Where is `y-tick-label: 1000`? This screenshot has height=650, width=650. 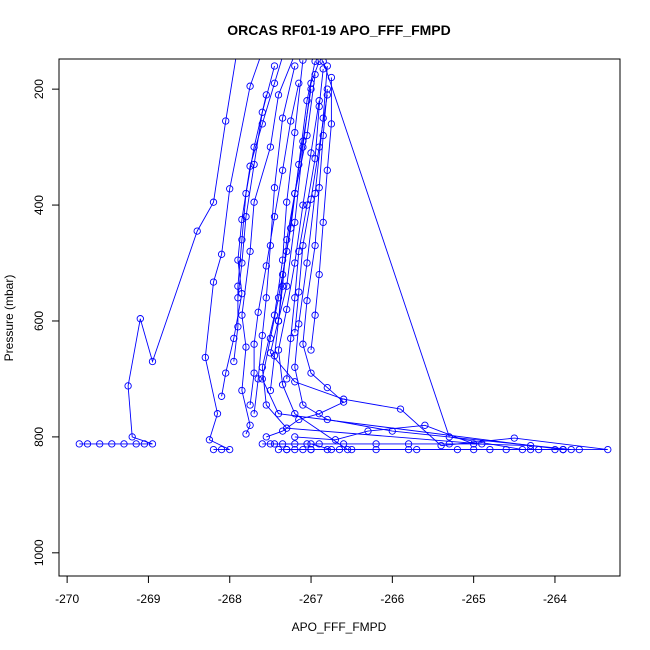
y-tick-label: 1000 is located at coordinates (39, 552).